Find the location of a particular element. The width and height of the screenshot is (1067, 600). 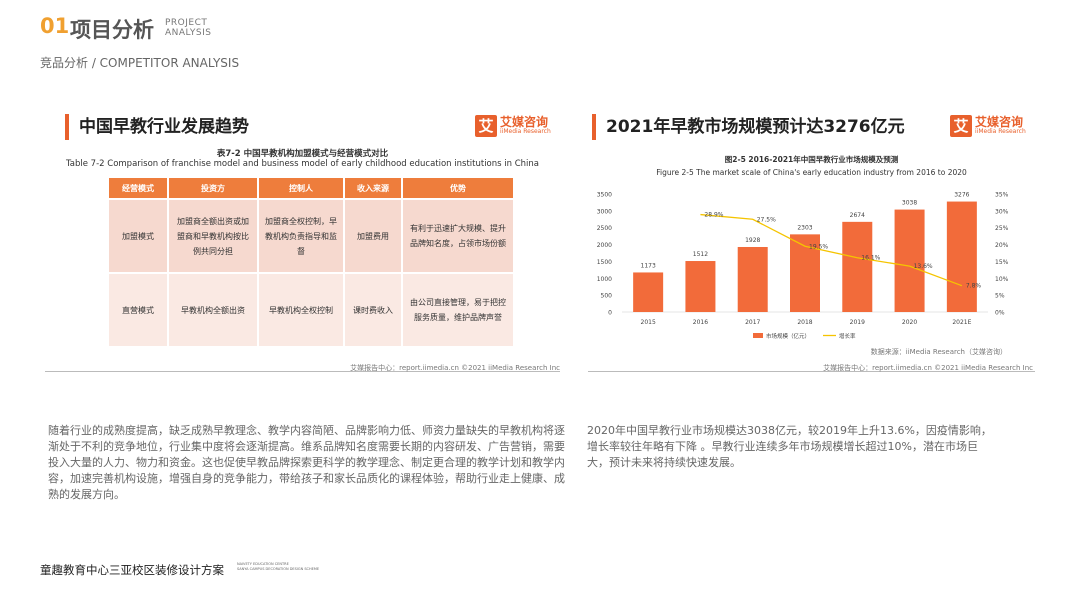

bar-value-label: 2303 is located at coordinates (804, 227).